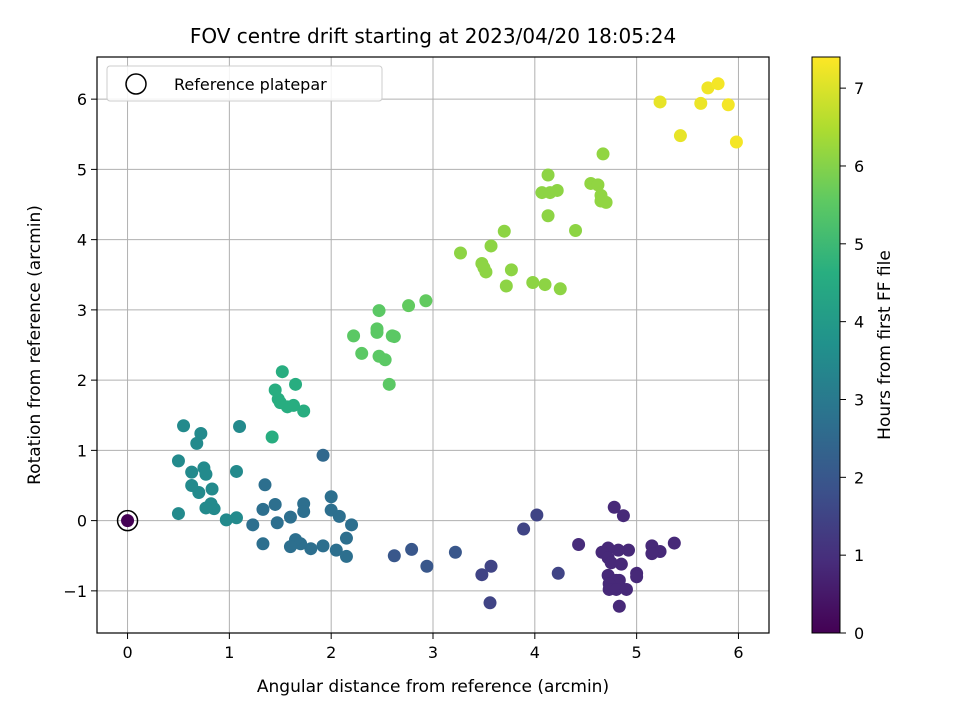 The width and height of the screenshot is (960, 720). Describe the element at coordinates (80, 345) in the screenshot. I see `y-axis-ticks: −1 0 1 2 3 4 5 6` at that location.